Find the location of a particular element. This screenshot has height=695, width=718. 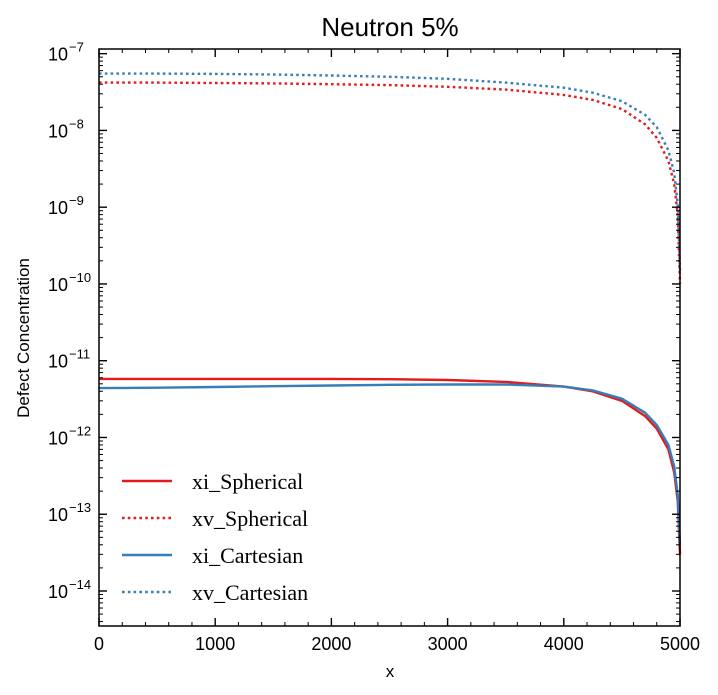

y-tick-label: 10 −7 is located at coordinates (66, 52).